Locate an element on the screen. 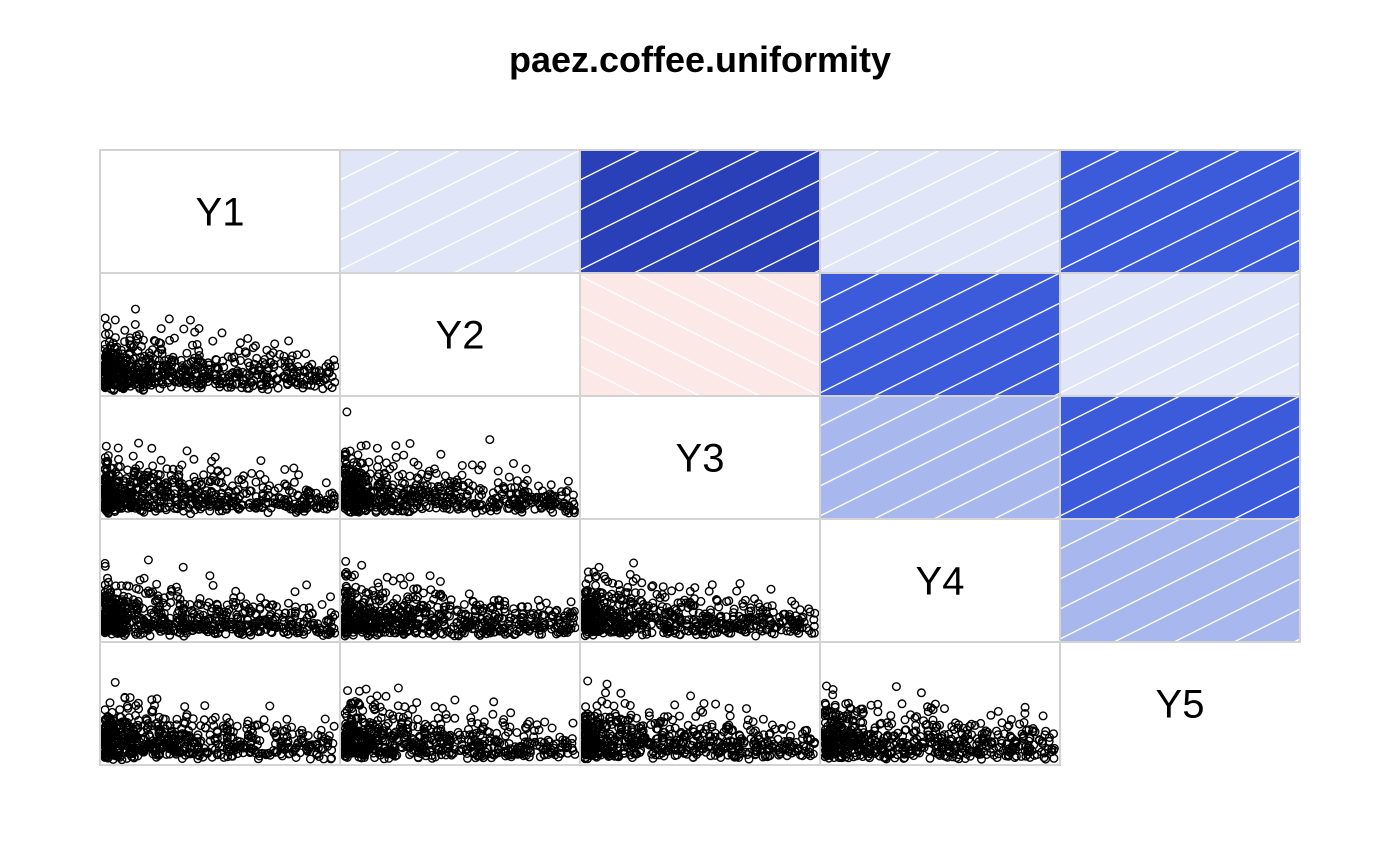 This screenshot has width=1400, height=866. panel-y4-y2 is located at coordinates (460, 580).